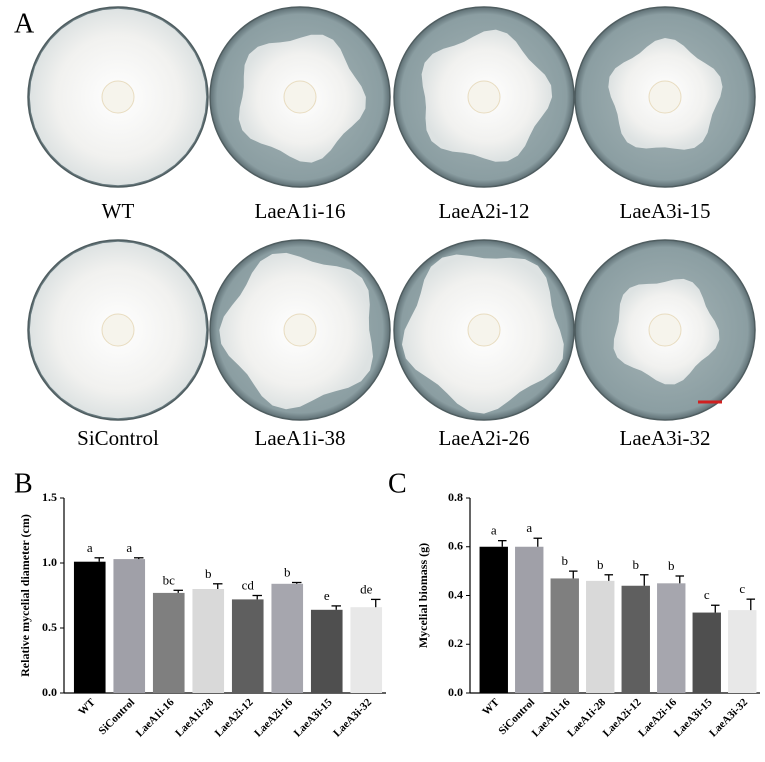 This screenshot has width=765, height=762. I want to click on plate-label: LaeA1i-38, so click(300, 438).